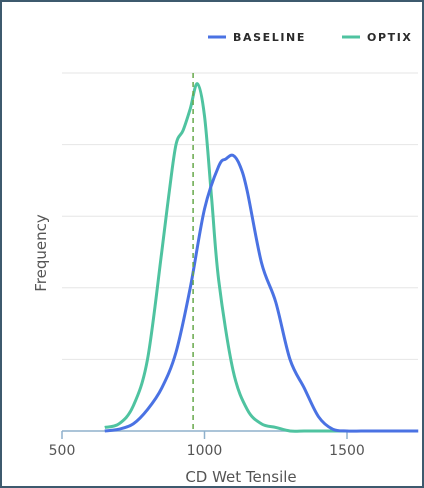  Describe the element at coordinates (240, 477) in the screenshot. I see `x-axis-title: CD Wet Tensile` at that location.